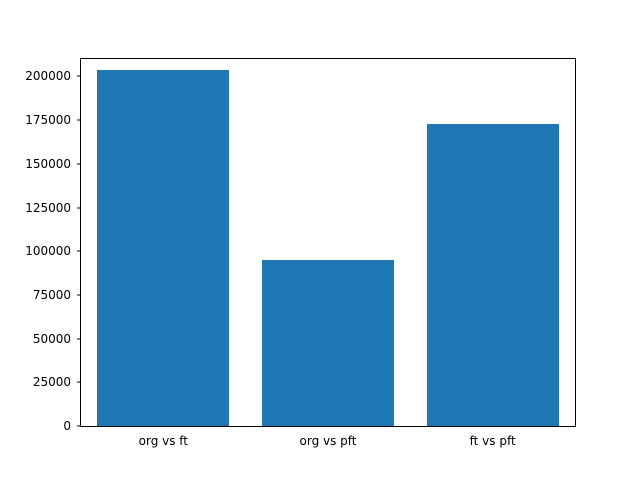 Image resolution: width=640 pixels, height=480 pixels. I want to click on y-tick-label: 100000, so click(48, 251).